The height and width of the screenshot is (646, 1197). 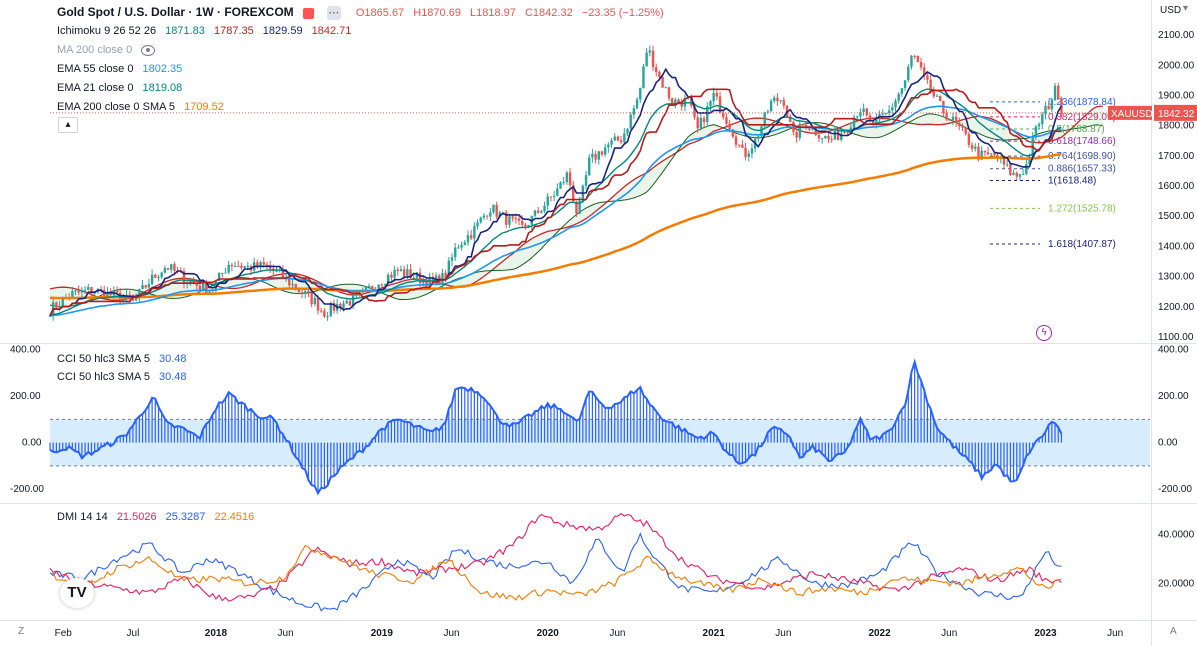 What do you see at coordinates (21, 631) in the screenshot?
I see `zoom-z-icon: Z` at bounding box center [21, 631].